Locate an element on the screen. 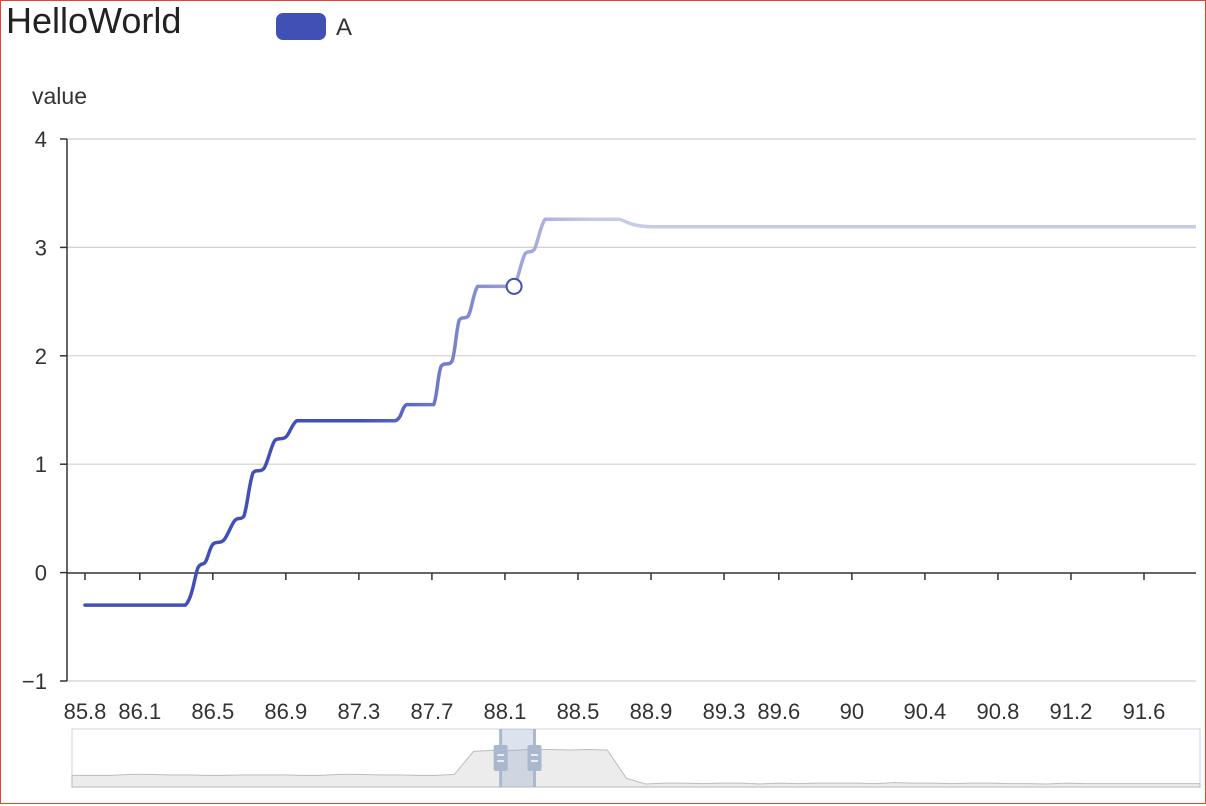 The width and height of the screenshot is (1206, 806). y-tick-label: 4 is located at coordinates (41, 139).